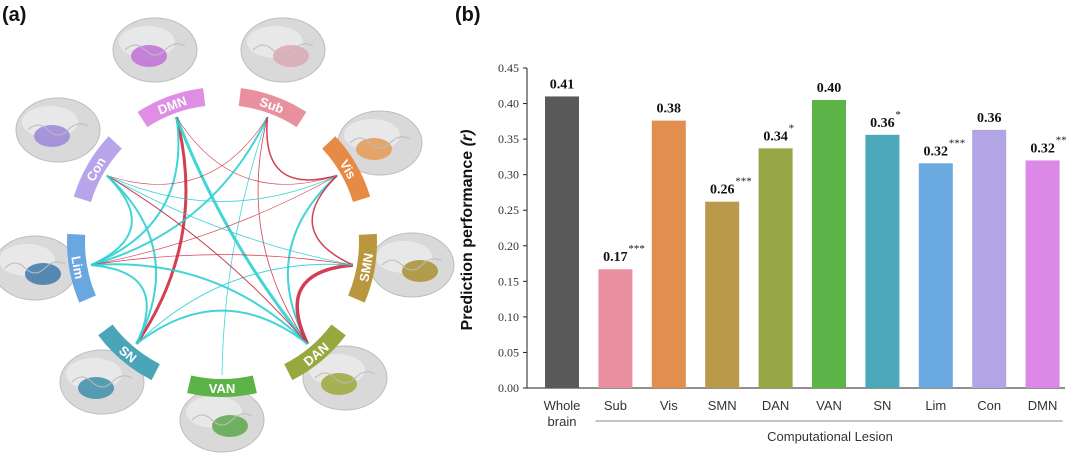 Image resolution: width=1072 pixels, height=454 pixels. What do you see at coordinates (829, 405) in the screenshot?
I see `x-tick-label: VAN` at bounding box center [829, 405].